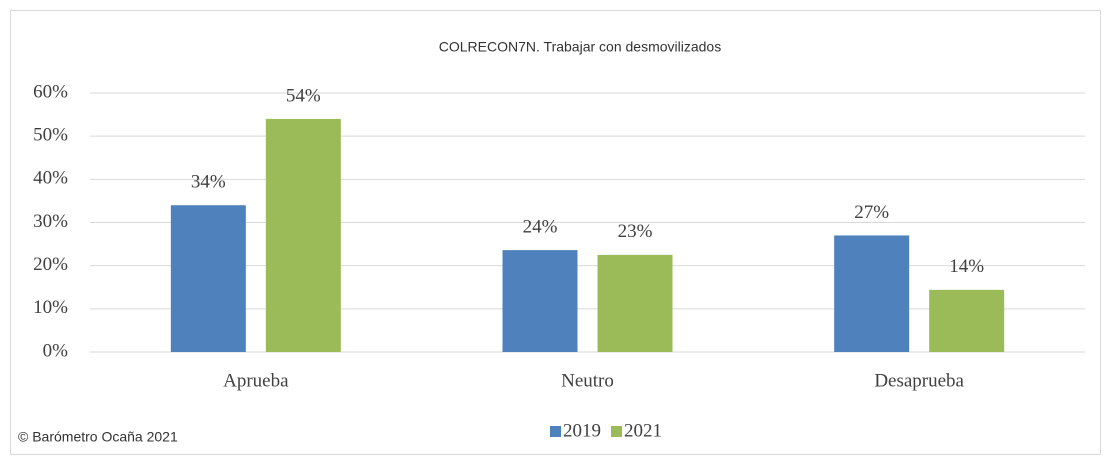 This screenshot has height=462, width=1107. I want to click on x-tick-label: Desaprueba, so click(919, 380).